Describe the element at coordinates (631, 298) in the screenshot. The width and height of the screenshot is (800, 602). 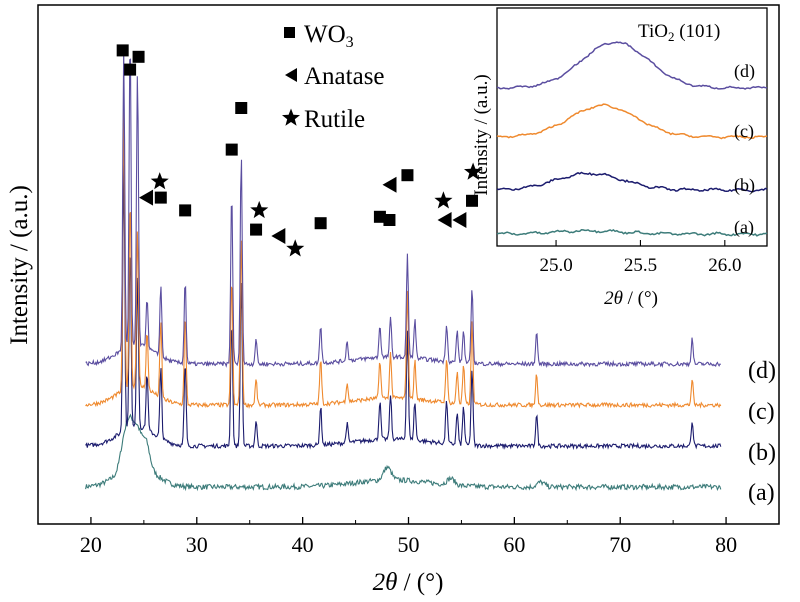
I see `inset-x-axis-label: 2θ / (°)` at that location.